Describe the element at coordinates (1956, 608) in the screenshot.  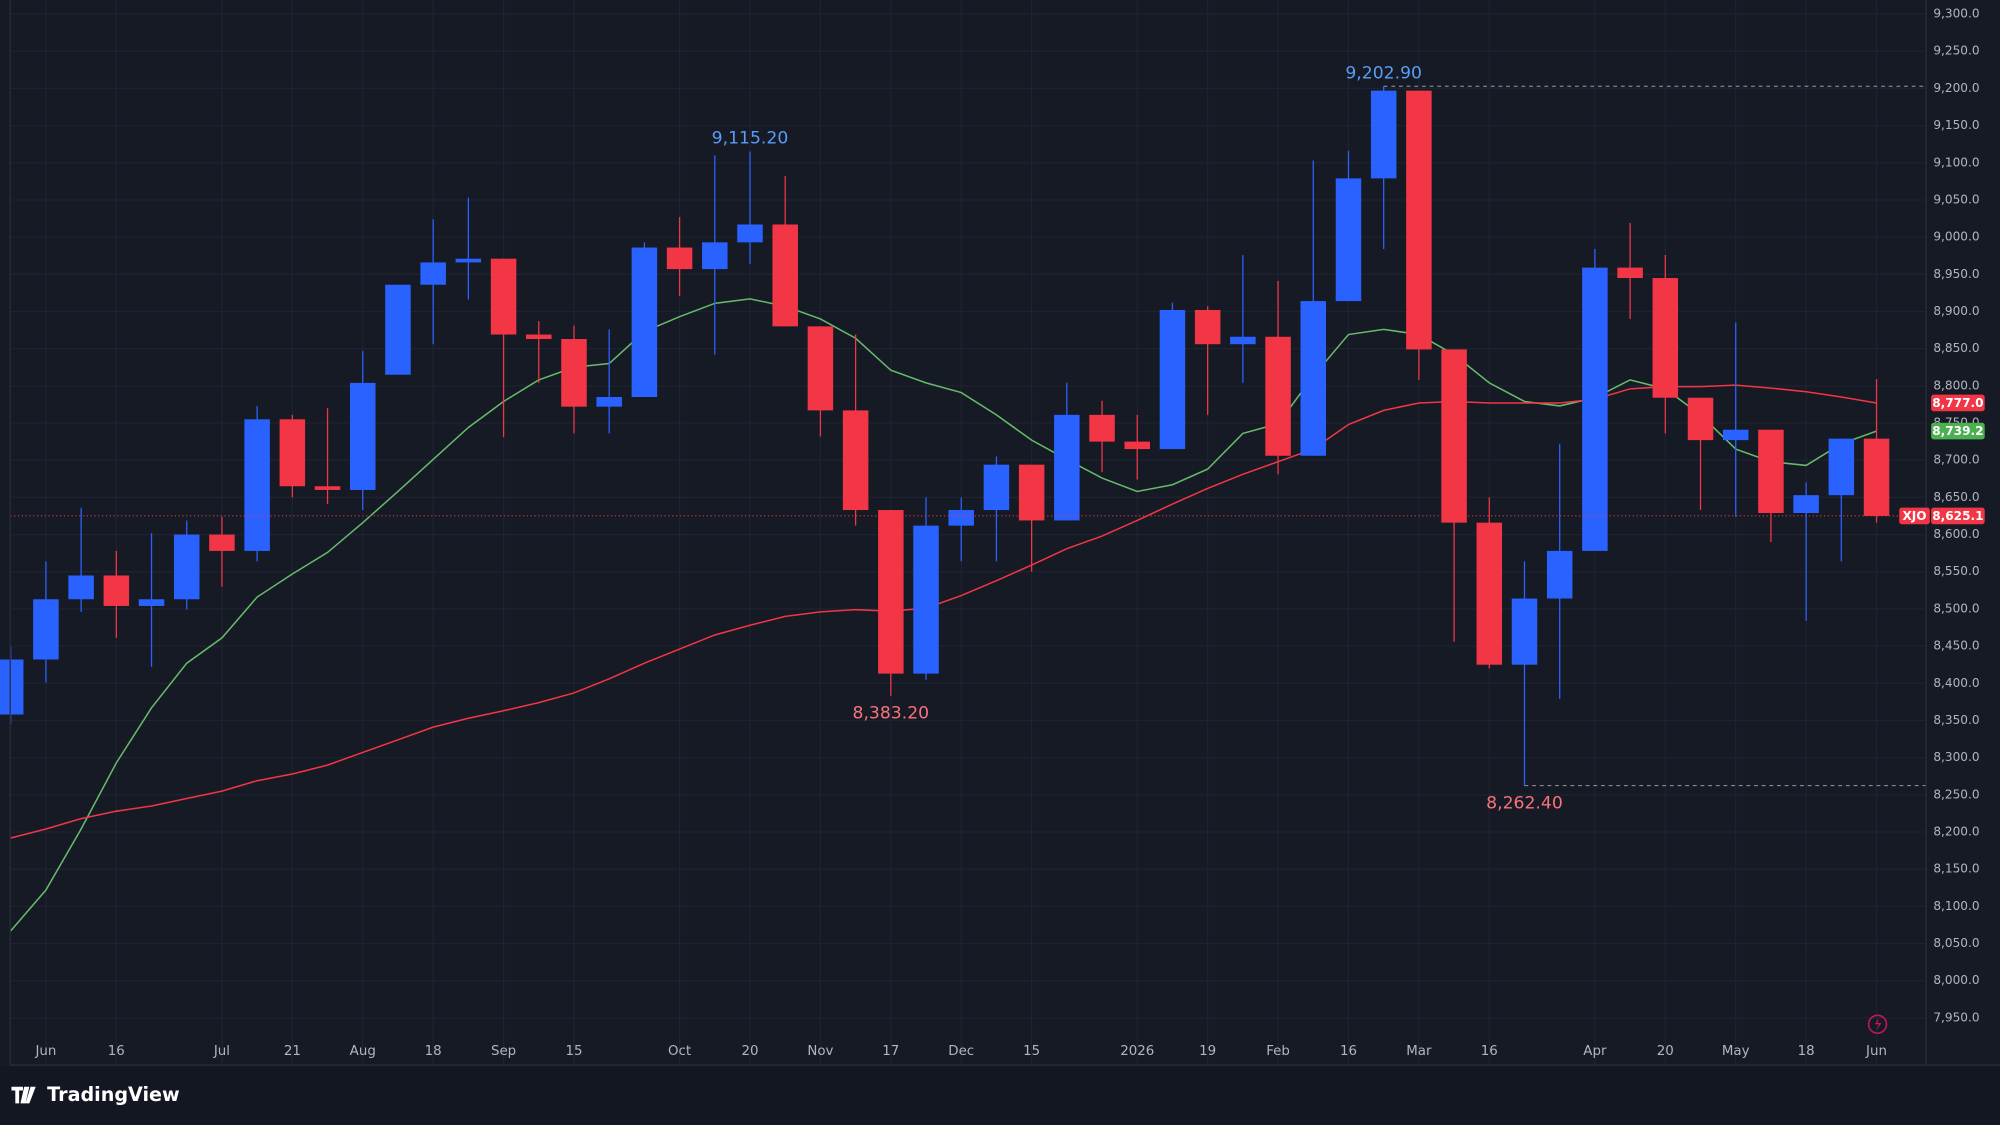
I see `y-tick-label: 8,500.0` at that location.